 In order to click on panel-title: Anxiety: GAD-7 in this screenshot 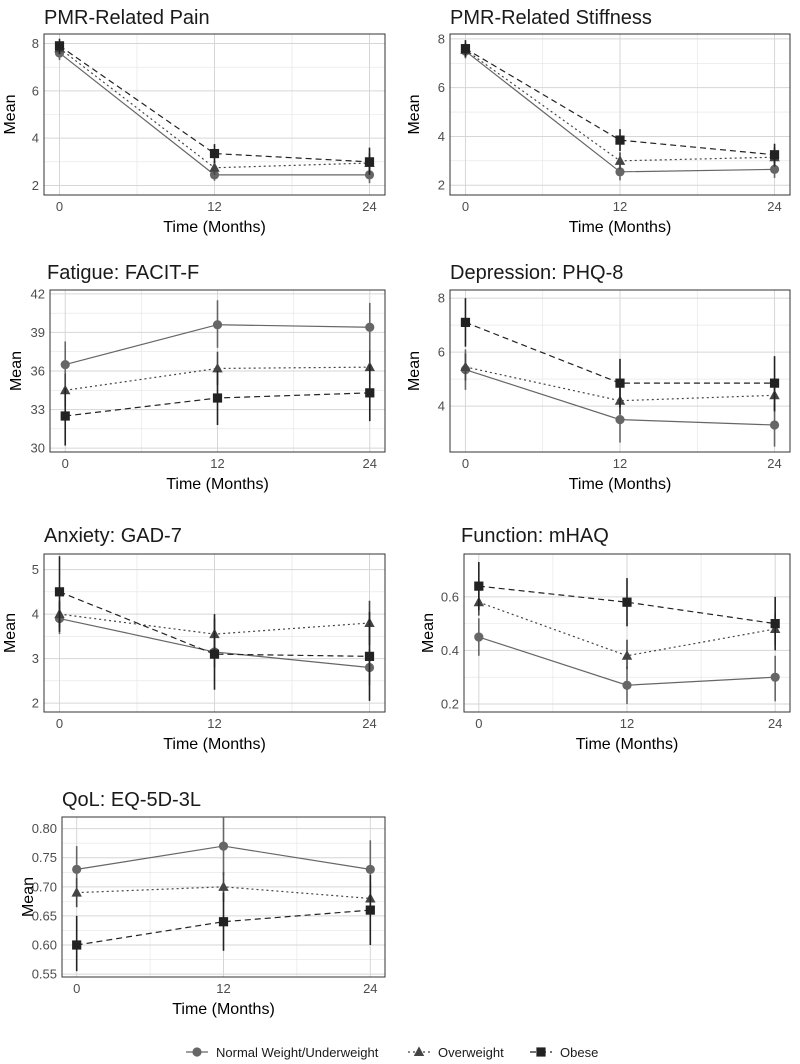, I will do `click(113, 536)`.